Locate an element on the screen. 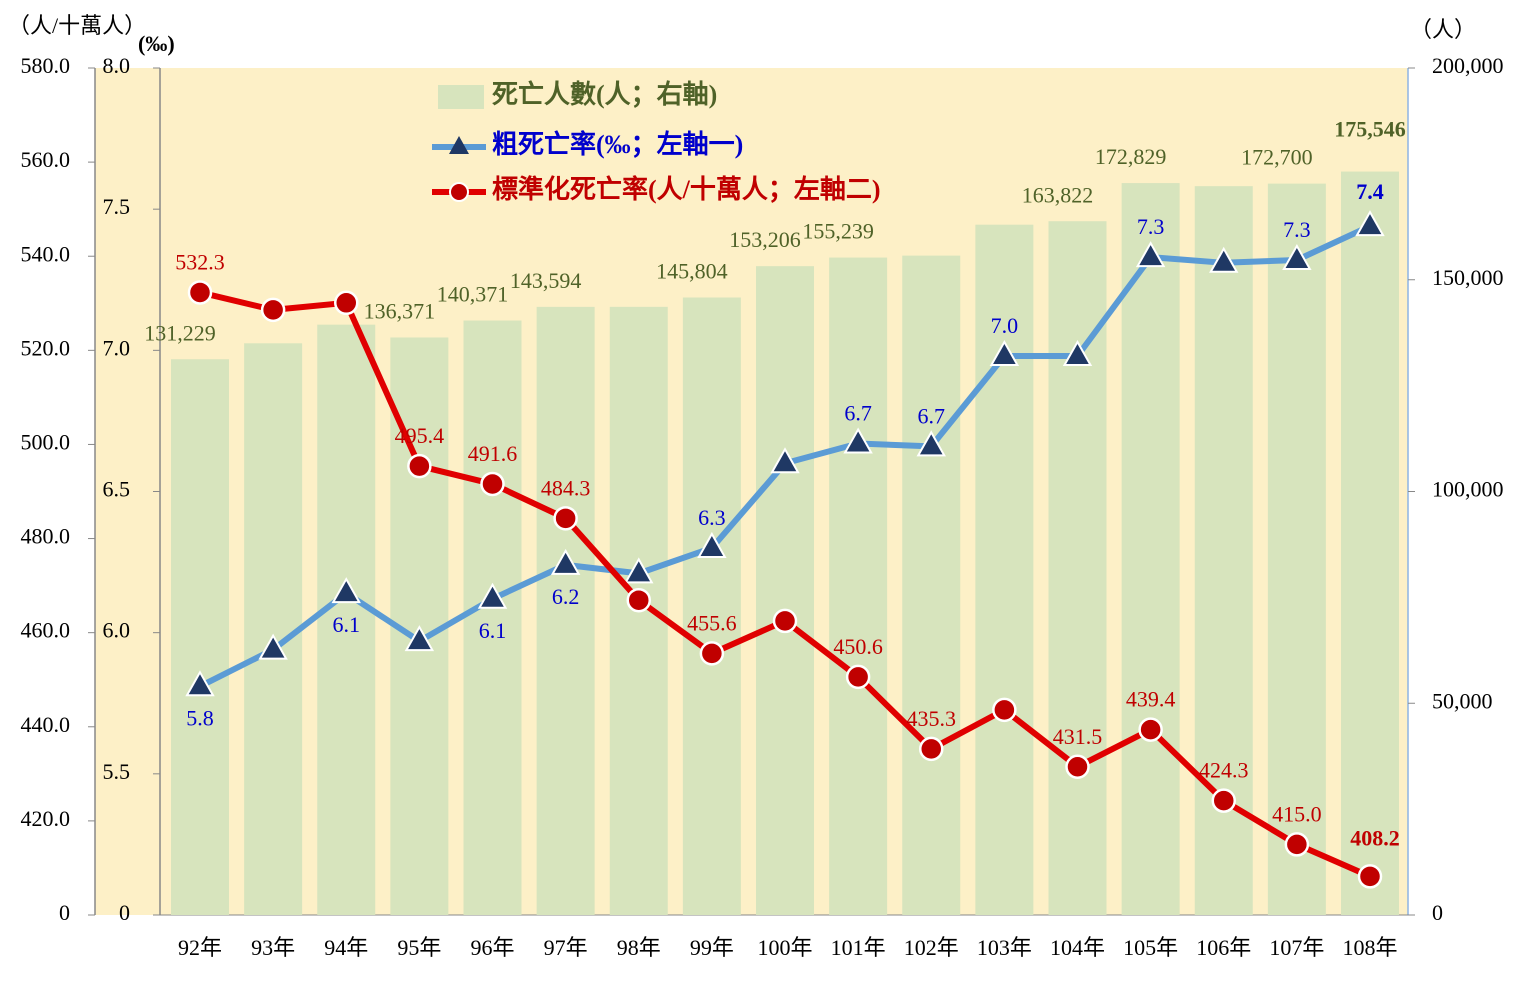  tick-label: 420.0 is located at coordinates (46, 818).